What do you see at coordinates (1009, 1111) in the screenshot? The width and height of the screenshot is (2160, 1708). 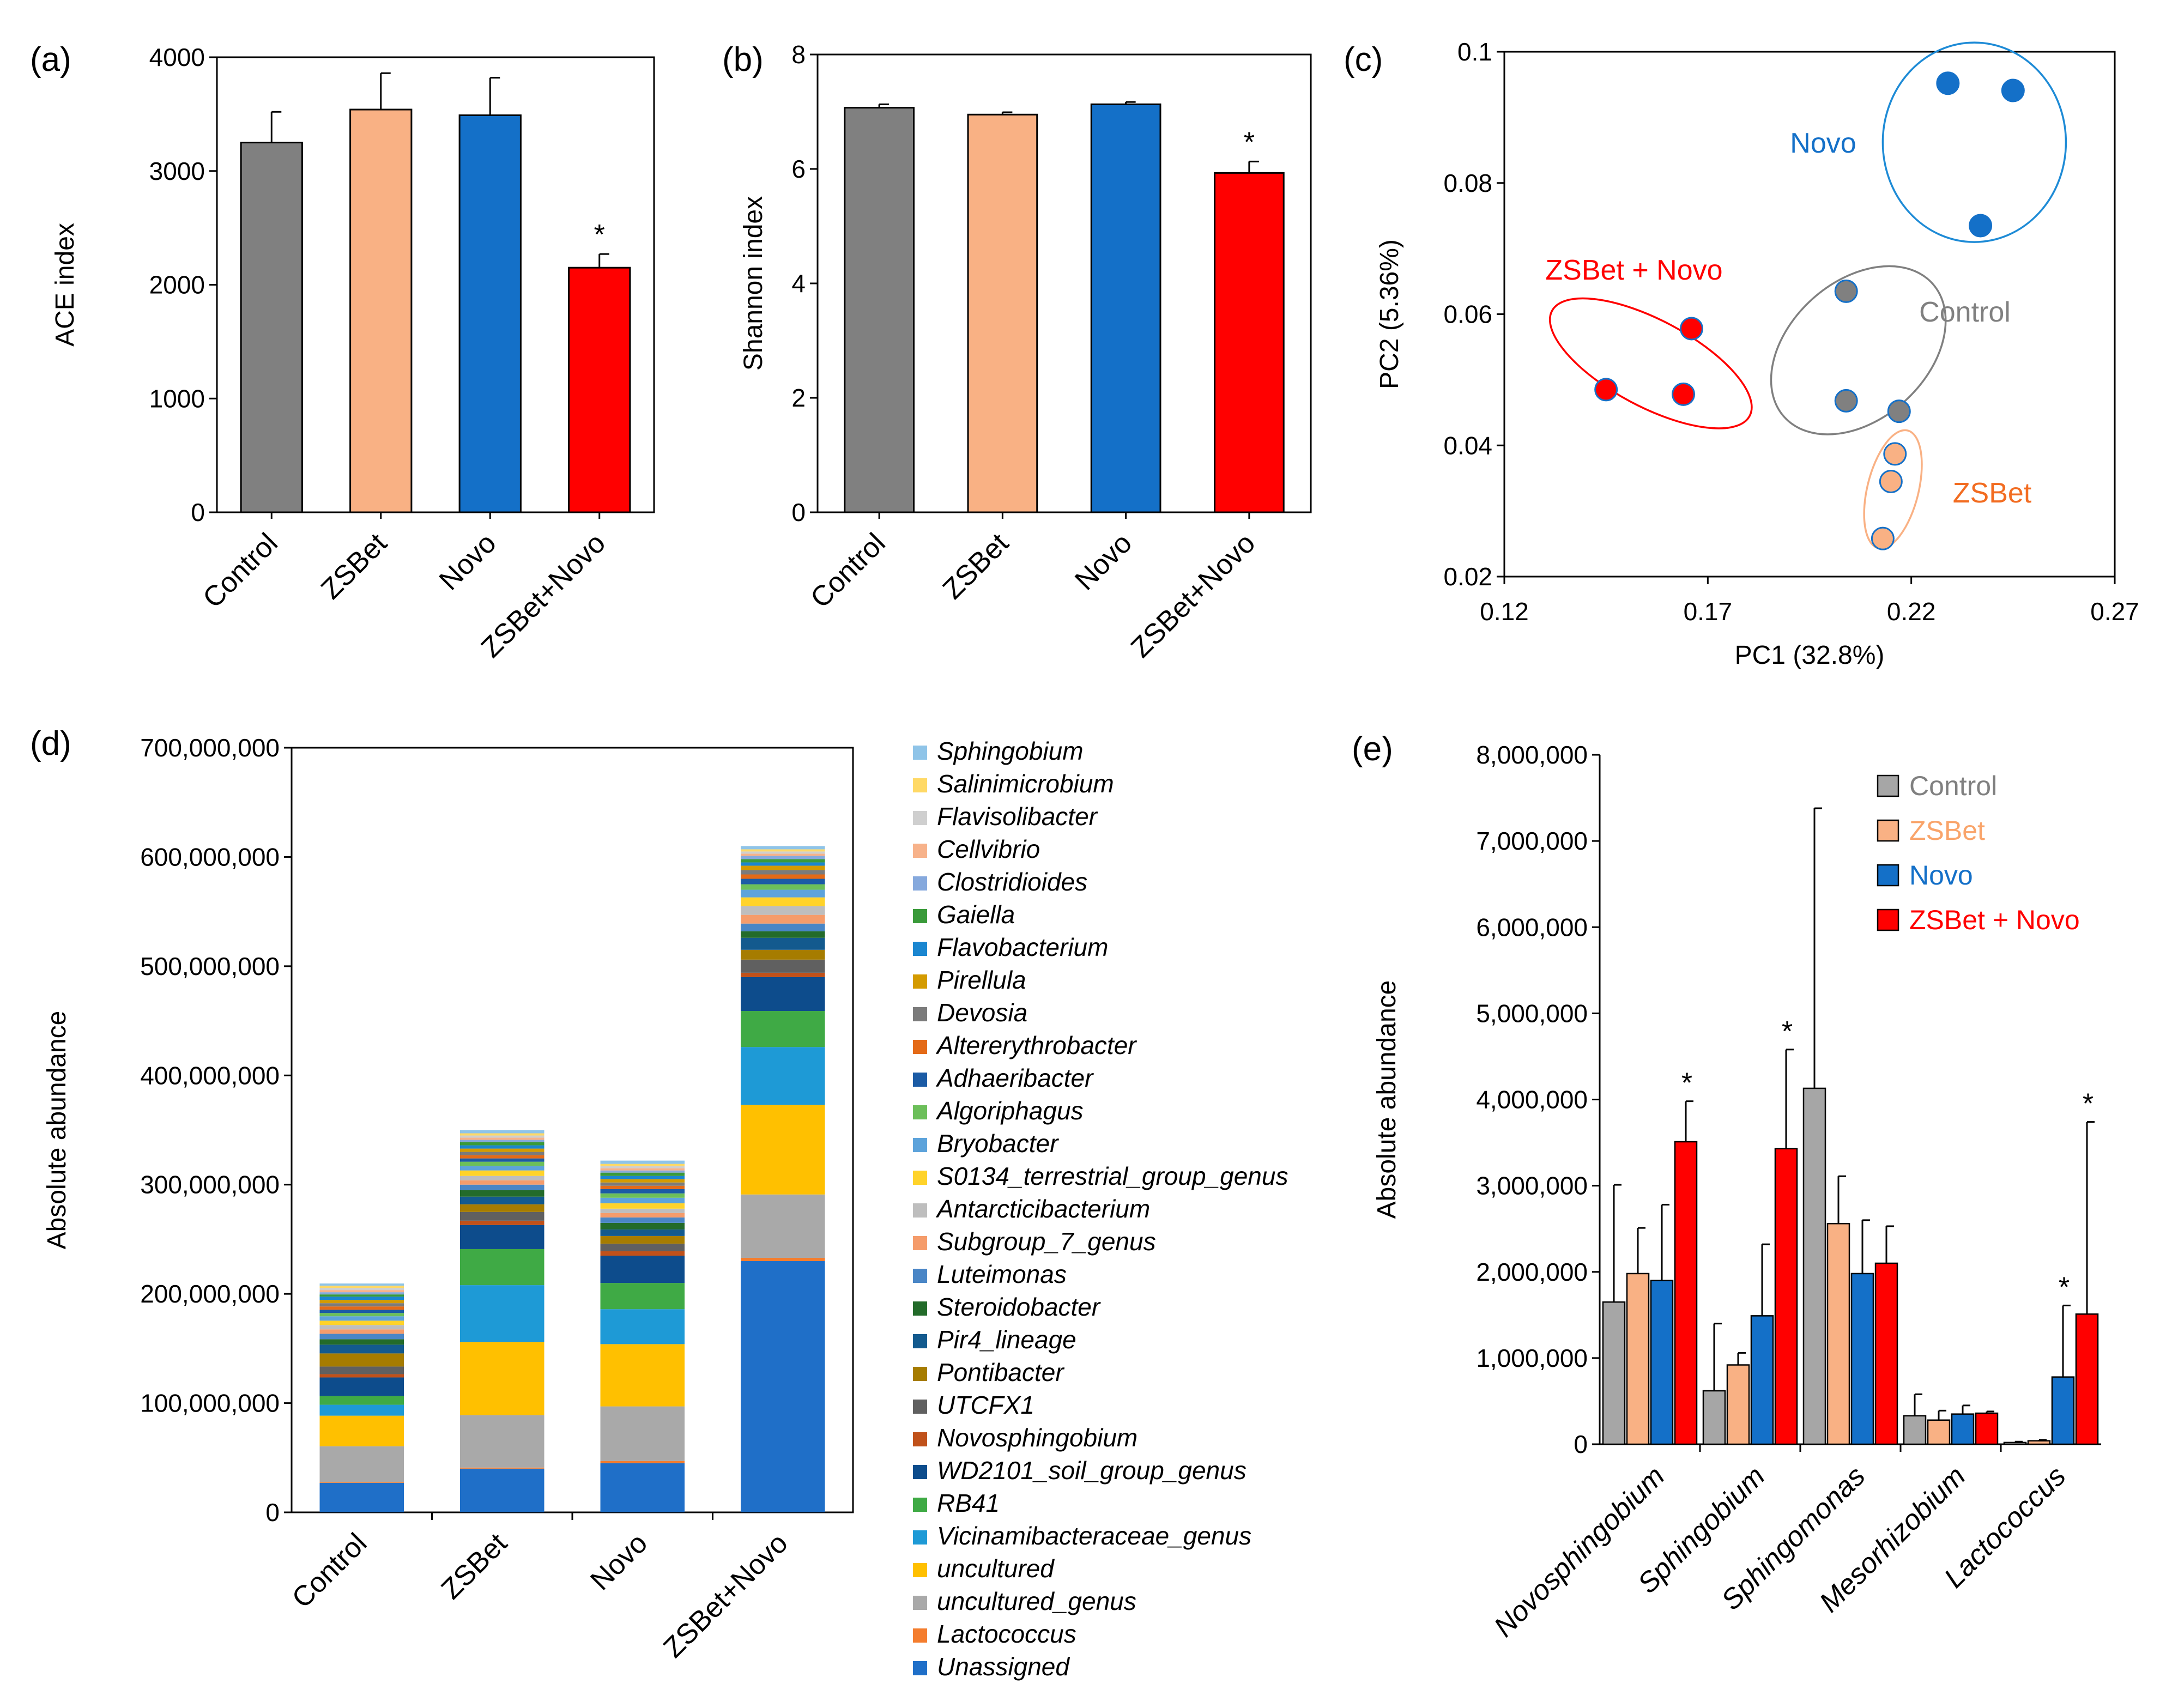 I see `legend-label-algoriphagus: Algoriphagus` at bounding box center [1009, 1111].